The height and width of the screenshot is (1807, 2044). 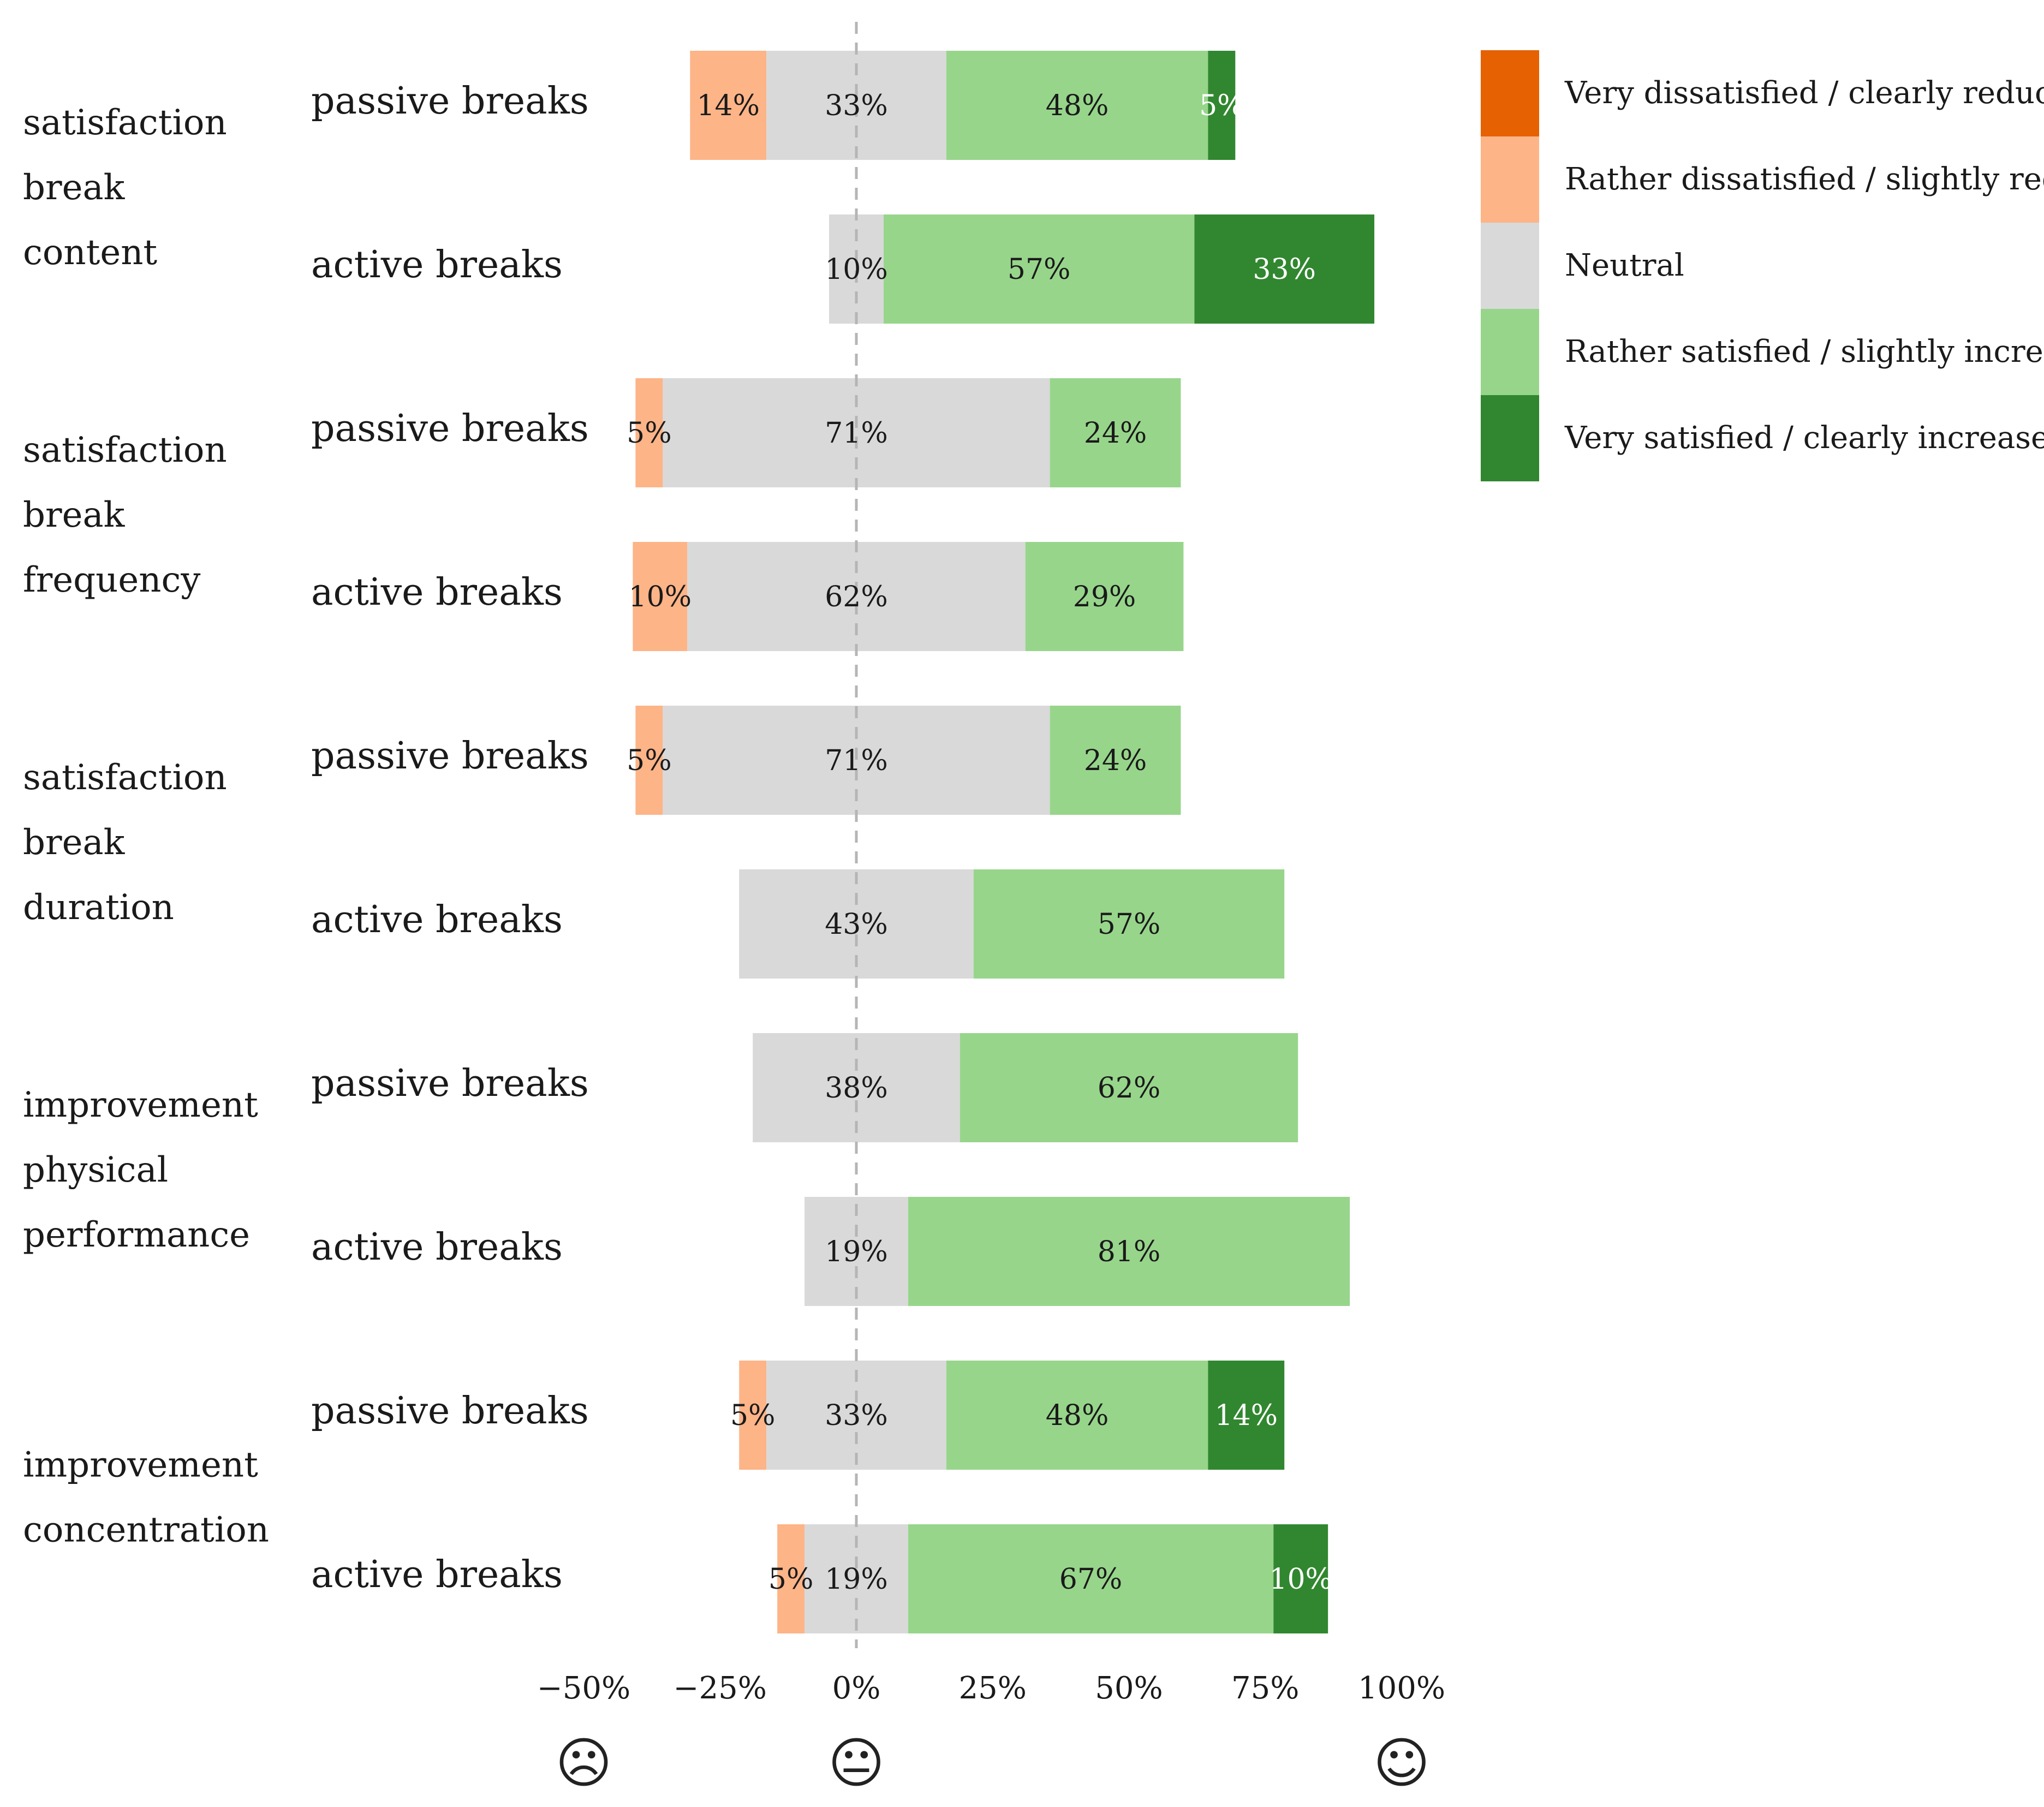 What do you see at coordinates (1401, 1688) in the screenshot?
I see `x-tick-label: 100%` at bounding box center [1401, 1688].